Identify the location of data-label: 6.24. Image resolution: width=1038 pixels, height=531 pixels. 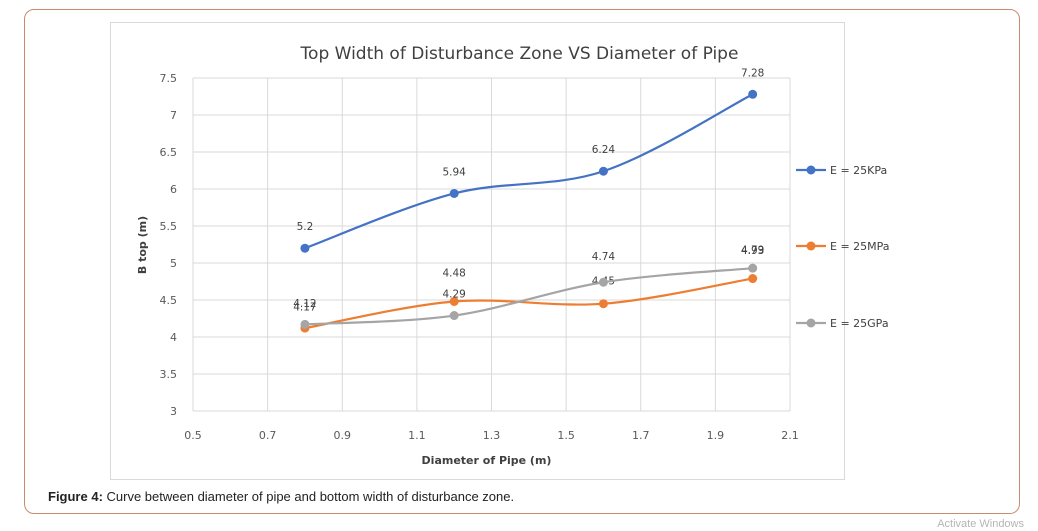
(604, 150).